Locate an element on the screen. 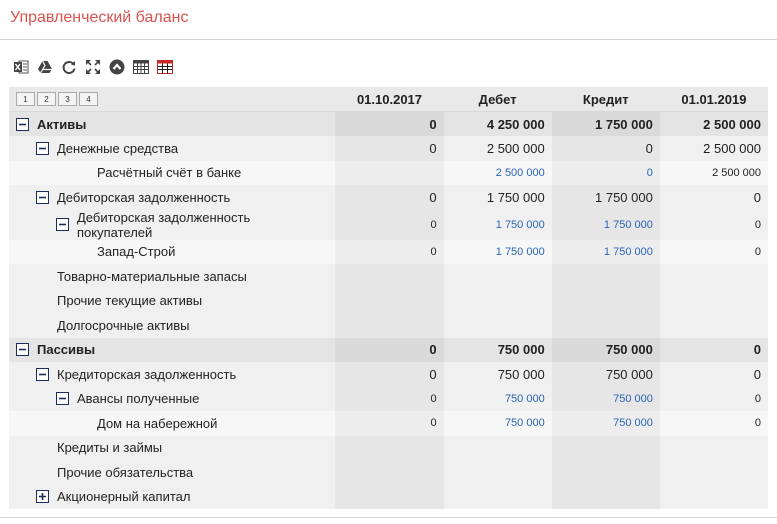 Image resolution: width=777 pixels, height=524 pixels. credit-value-cell: 0 is located at coordinates (605, 172).